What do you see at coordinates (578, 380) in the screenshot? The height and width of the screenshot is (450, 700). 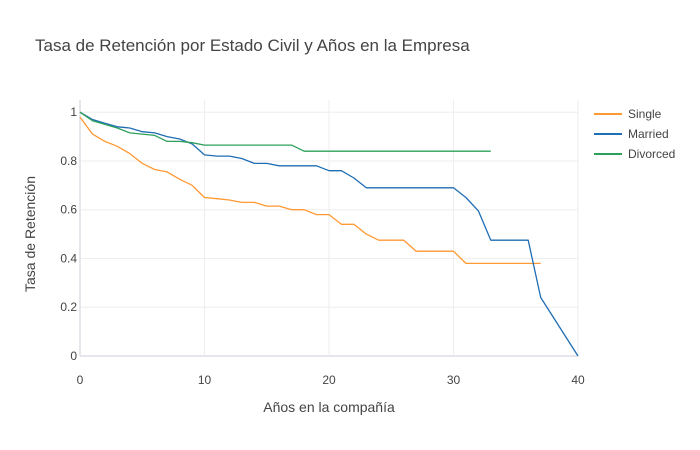 I see `x-tick-label: 40` at bounding box center [578, 380].